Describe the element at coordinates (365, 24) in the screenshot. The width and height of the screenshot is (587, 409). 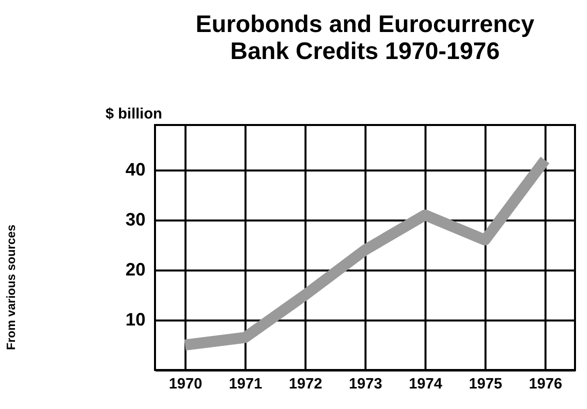
I see `text: Eurobonds and Eurocurrency` at that location.